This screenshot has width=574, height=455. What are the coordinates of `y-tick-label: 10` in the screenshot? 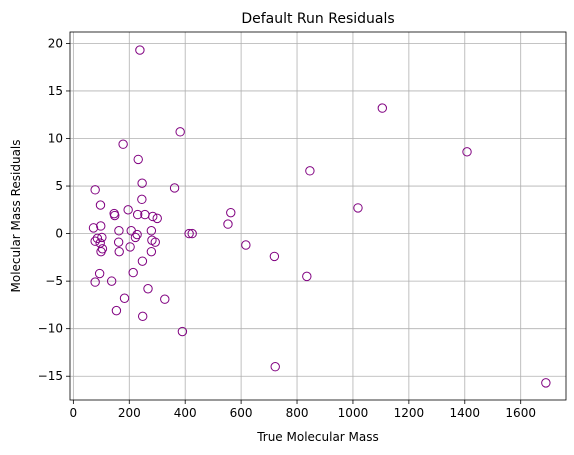 It's located at (55, 139).